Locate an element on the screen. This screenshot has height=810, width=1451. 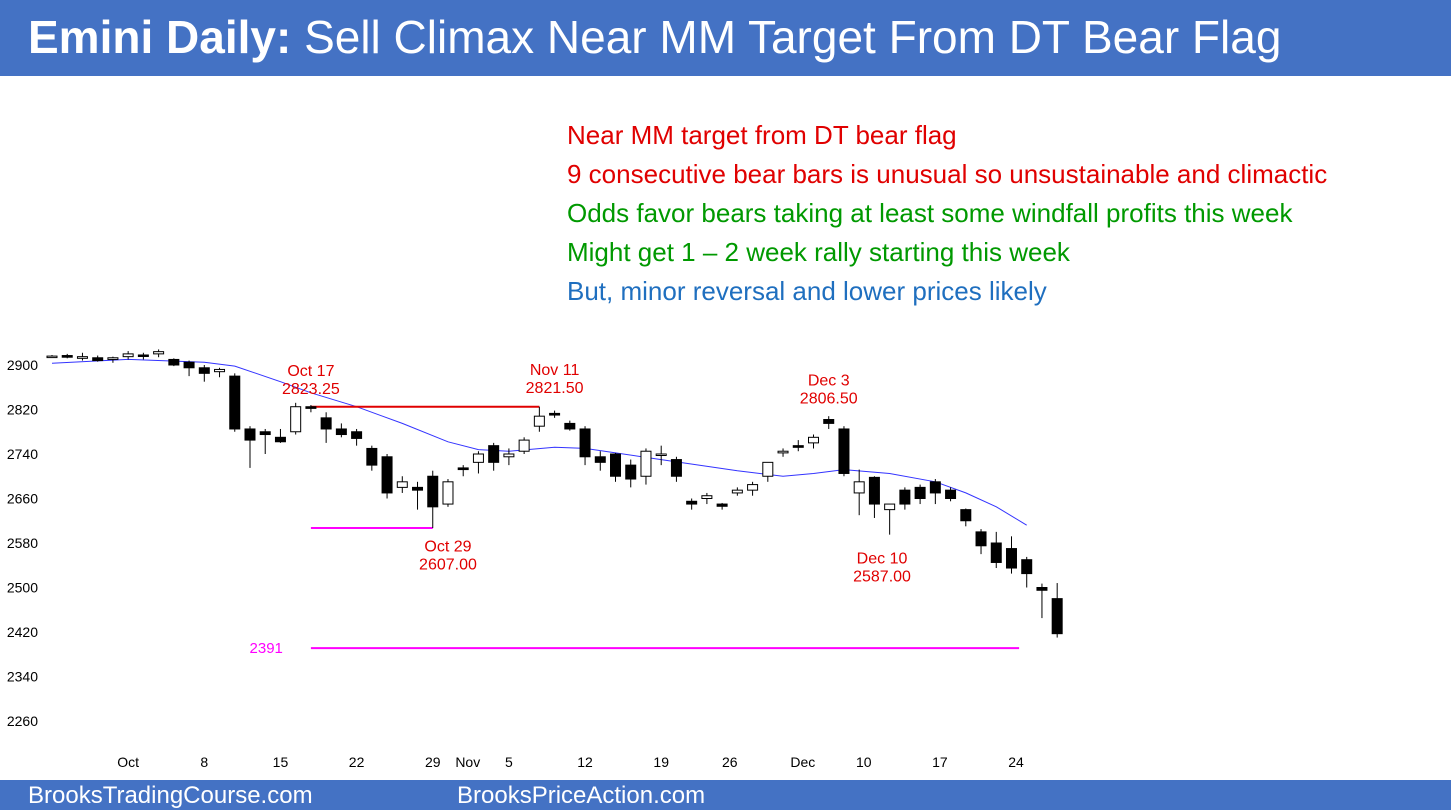
note-line: Near MM target from DT bear flag is located at coordinates (762, 135).